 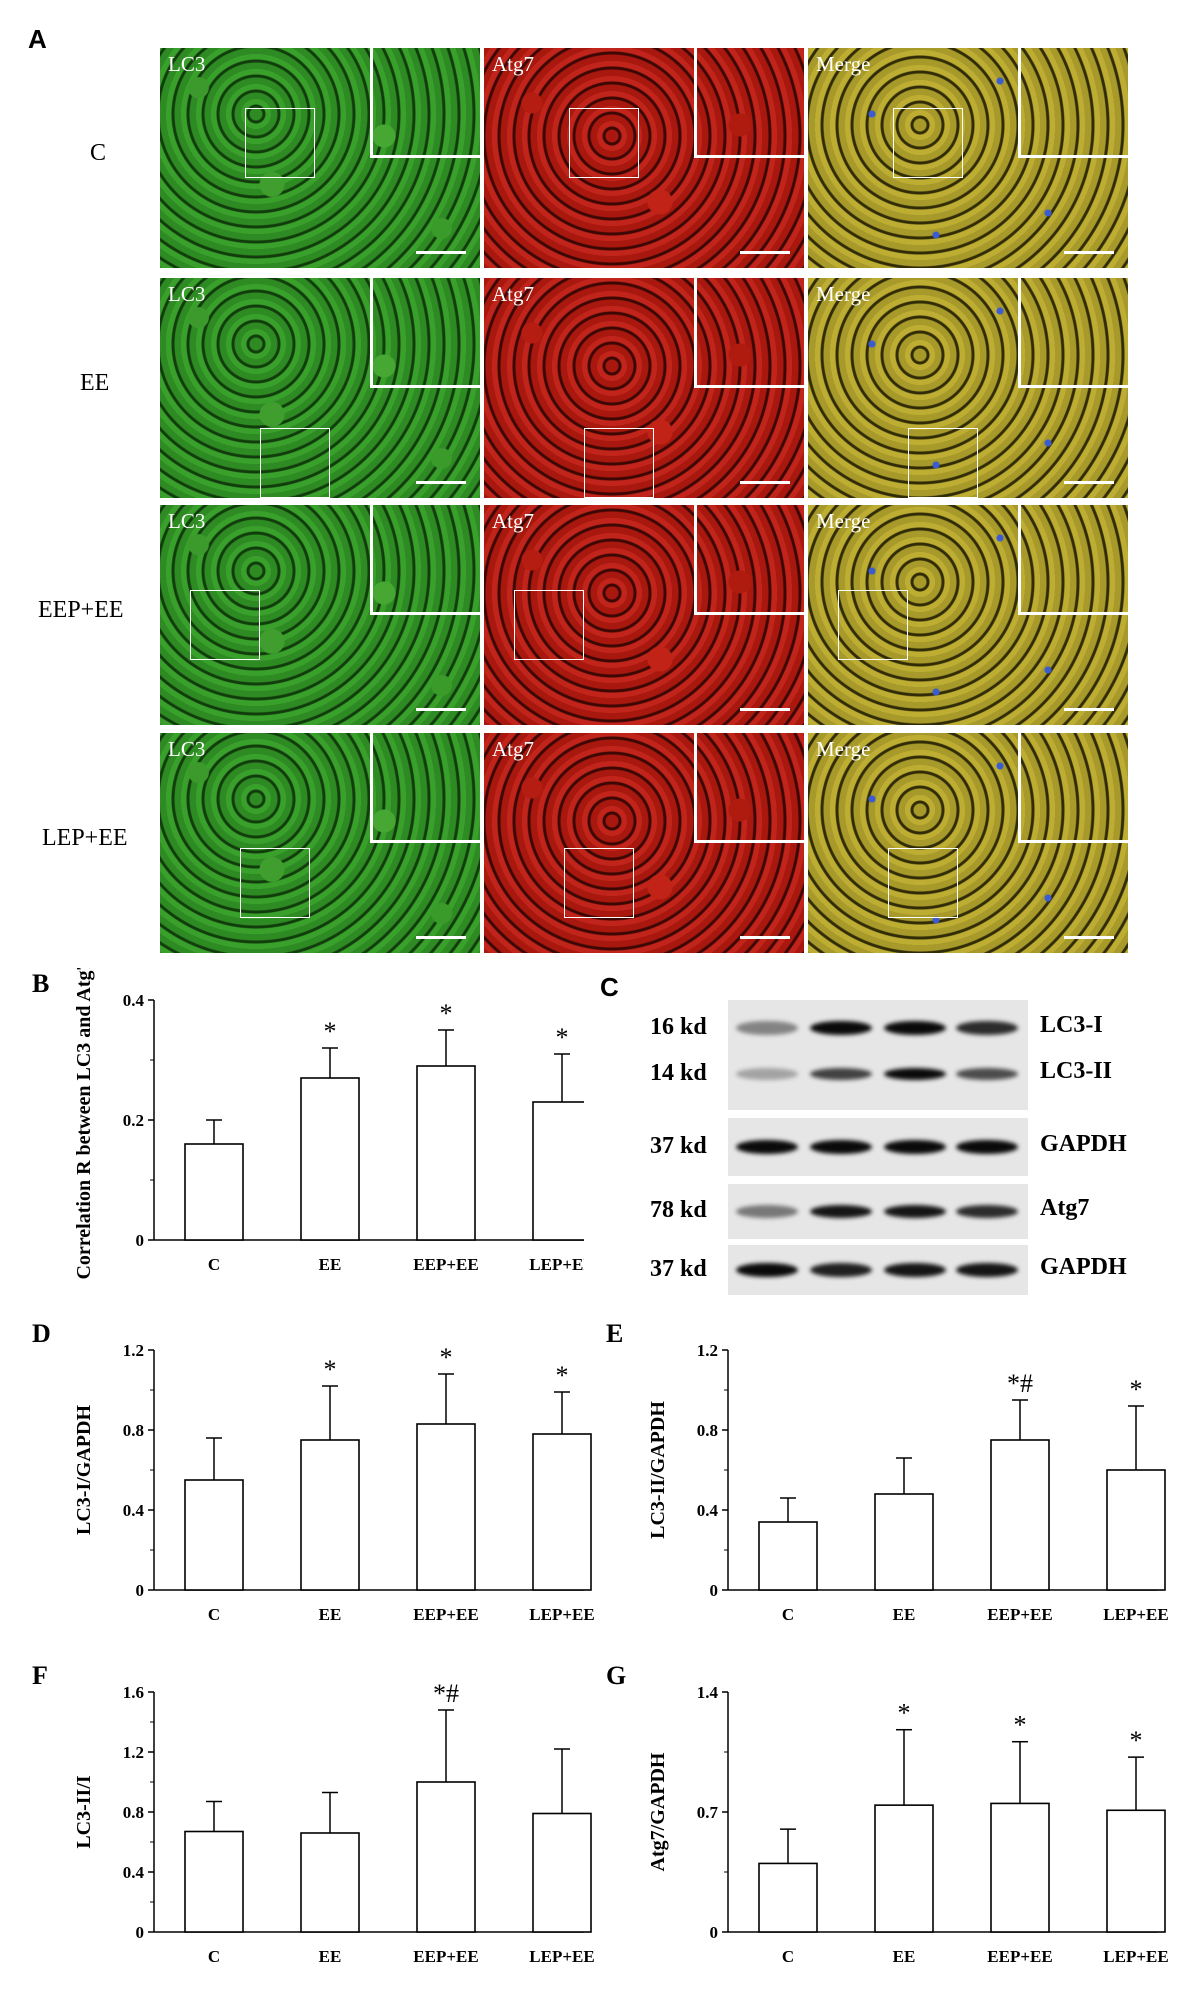 What do you see at coordinates (98, 153) in the screenshot?
I see `row-label: C` at bounding box center [98, 153].